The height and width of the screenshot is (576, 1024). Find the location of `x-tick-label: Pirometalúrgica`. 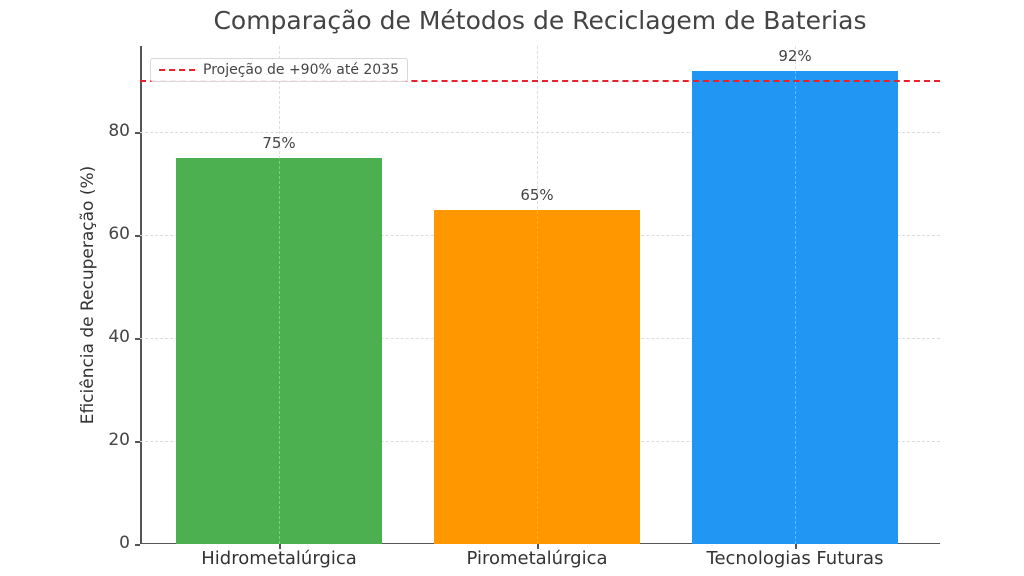

x-tick-label: Pirometalúrgica is located at coordinates (537, 558).